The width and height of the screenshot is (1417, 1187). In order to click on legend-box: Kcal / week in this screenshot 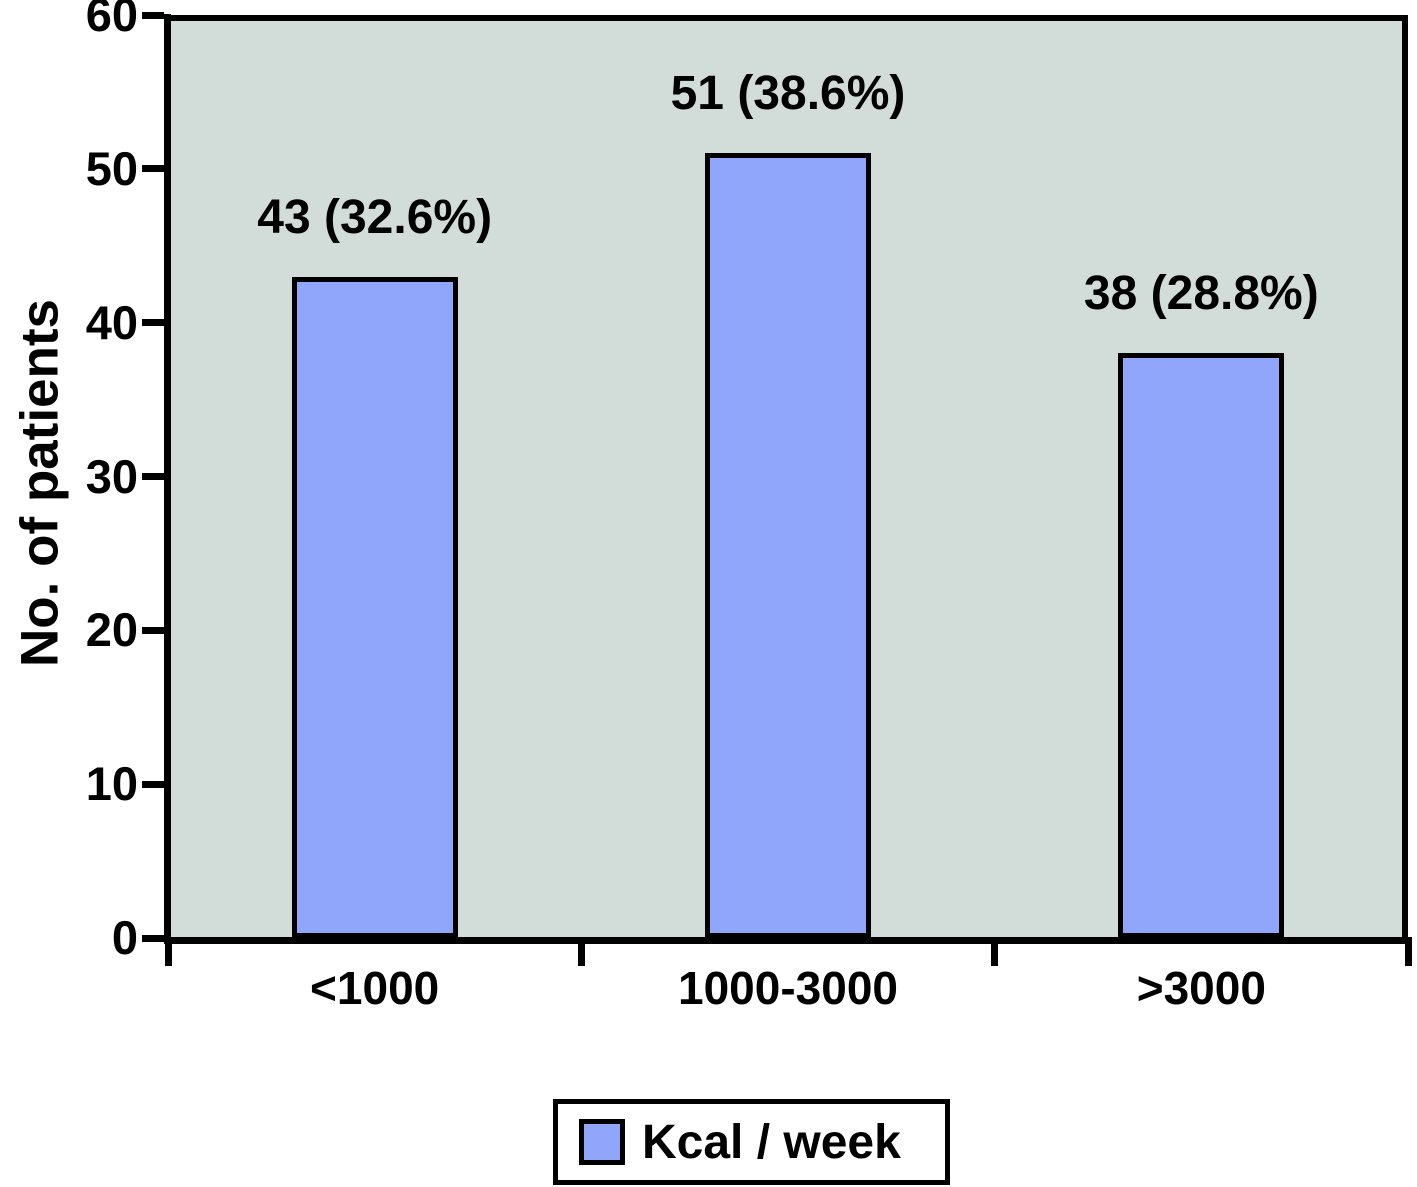, I will do `click(751, 1142)`.